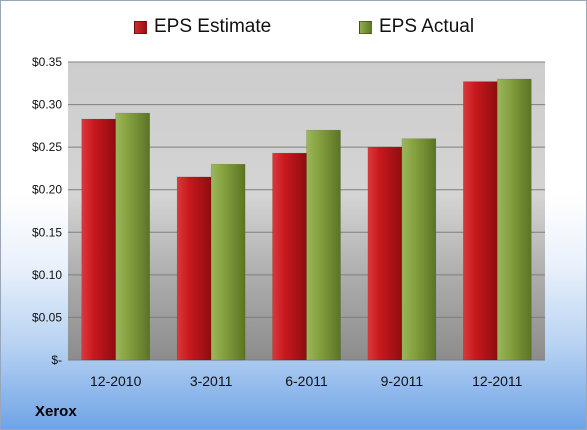 The height and width of the screenshot is (430, 587). I want to click on x-tick-label: 12-2011, so click(497, 381).